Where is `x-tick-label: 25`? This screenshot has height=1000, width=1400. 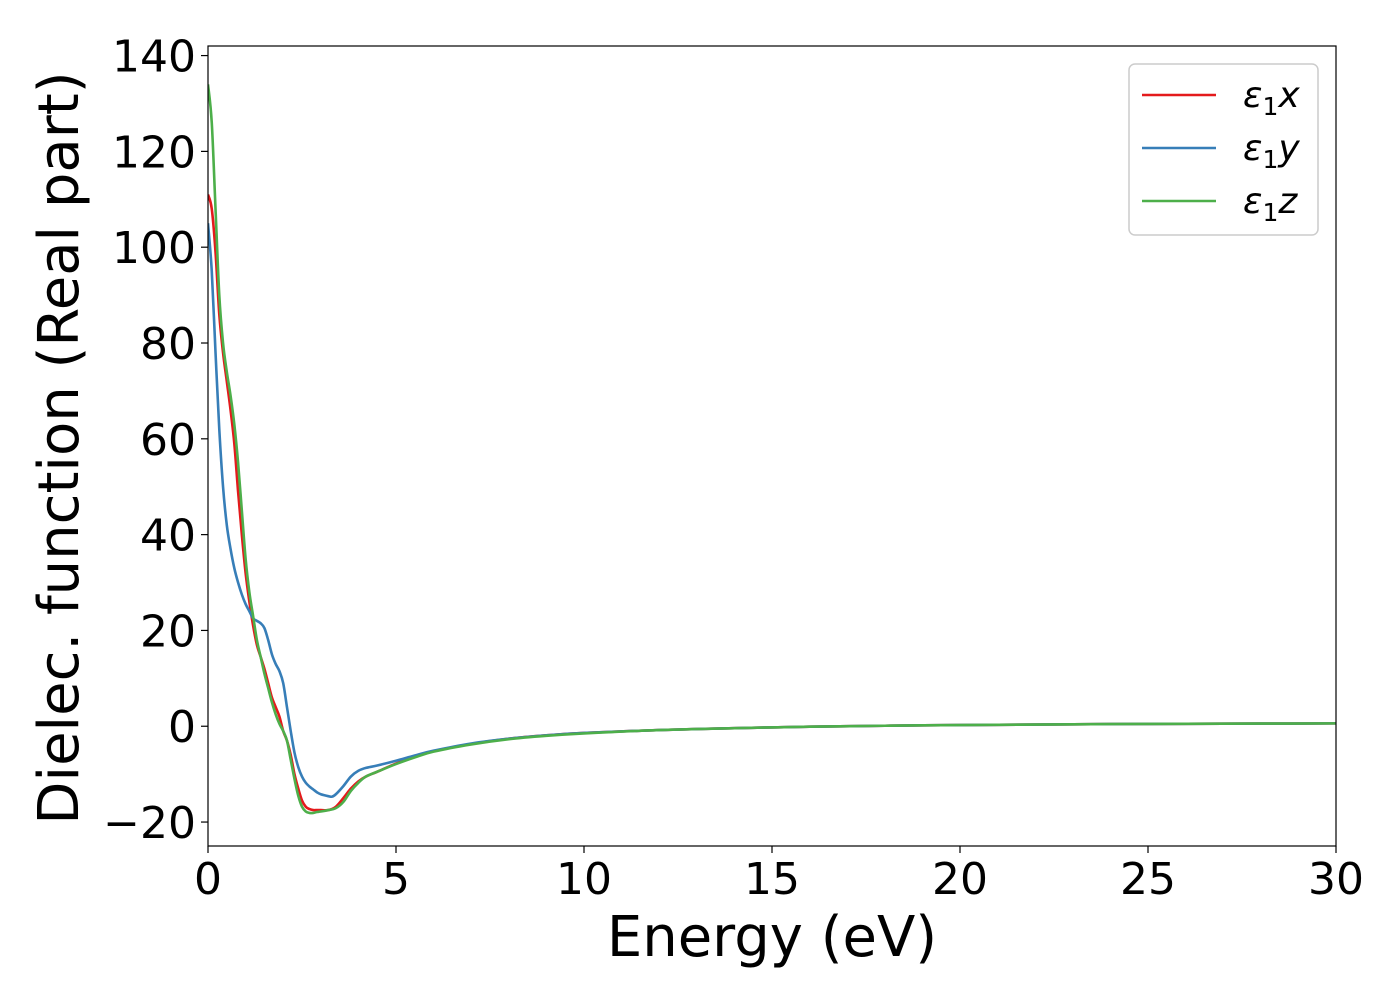
x-tick-label: 25 is located at coordinates (1148, 879).